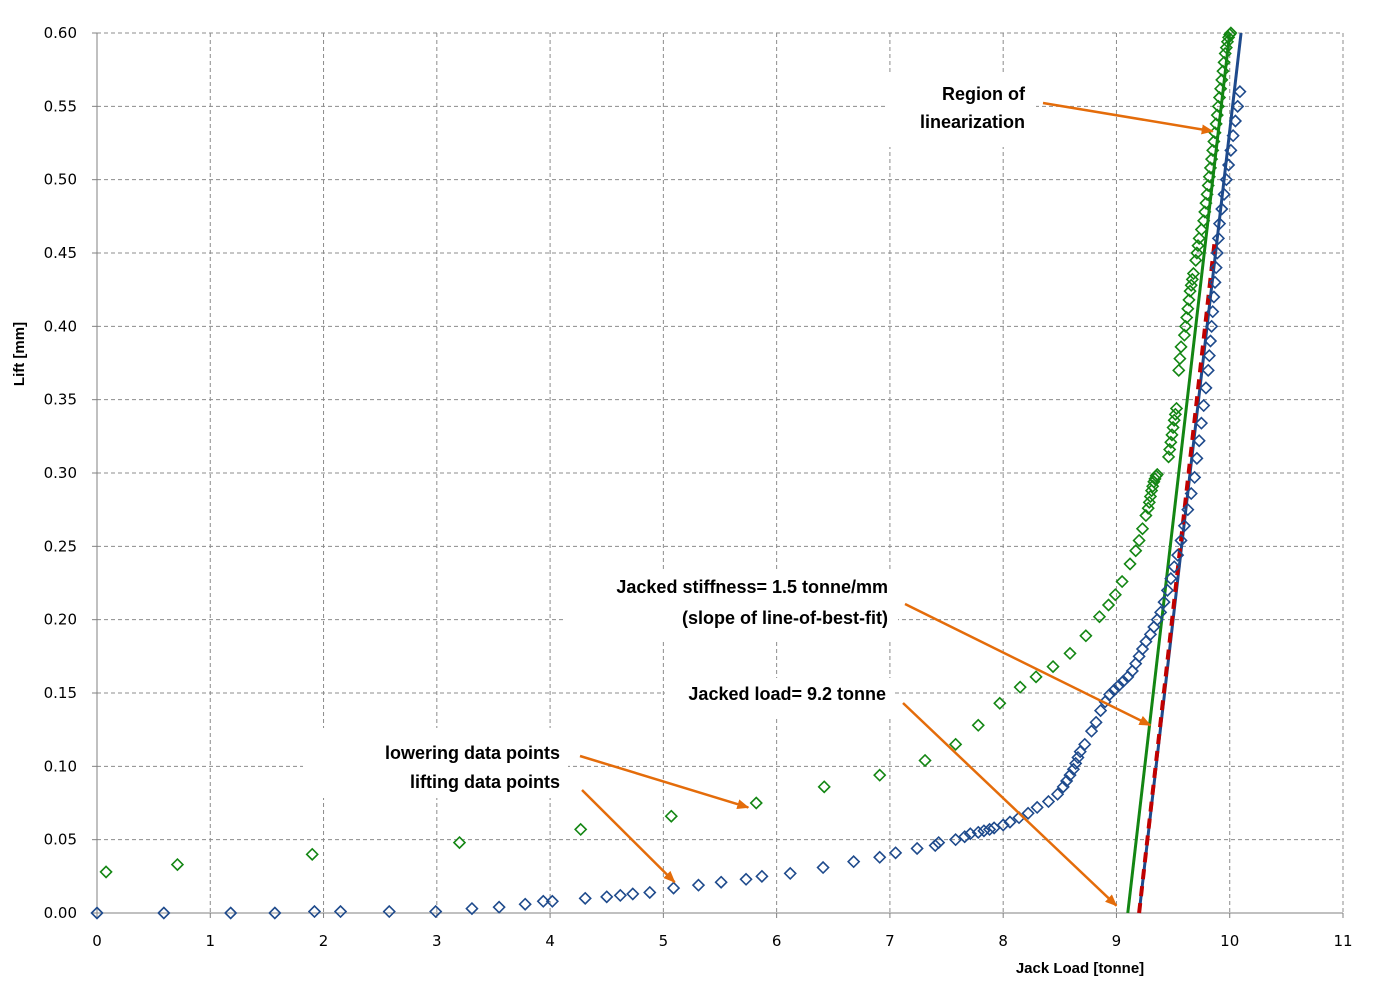  Describe the element at coordinates (437, 941) in the screenshot. I see `x-tick-label: 3` at that location.